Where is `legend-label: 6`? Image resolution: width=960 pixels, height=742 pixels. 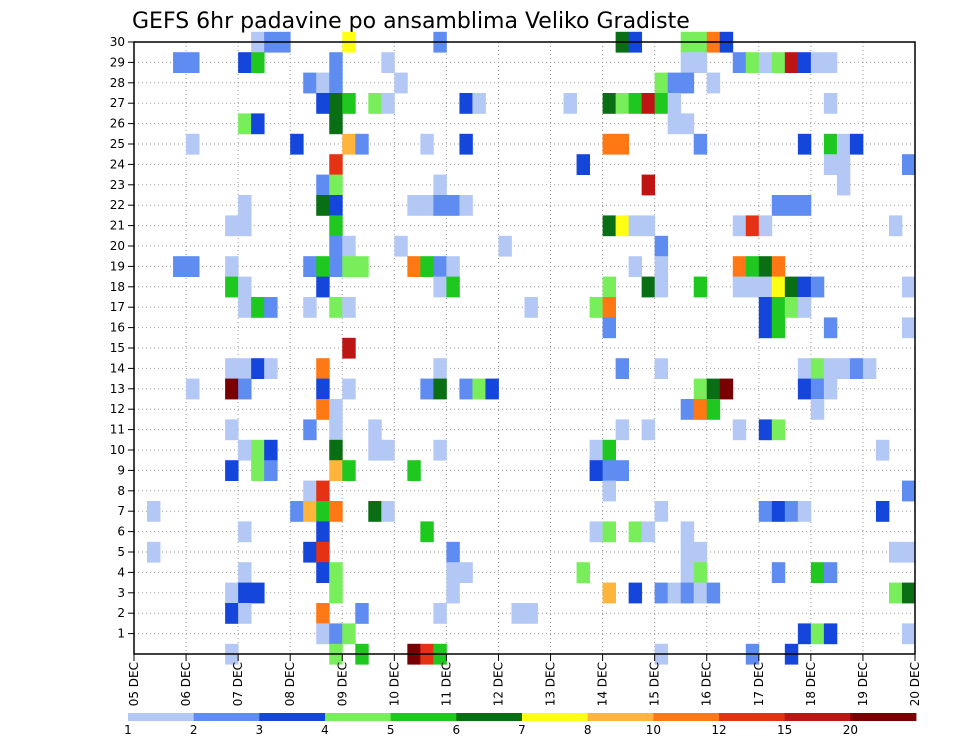 legend-label: 6 is located at coordinates (457, 730).